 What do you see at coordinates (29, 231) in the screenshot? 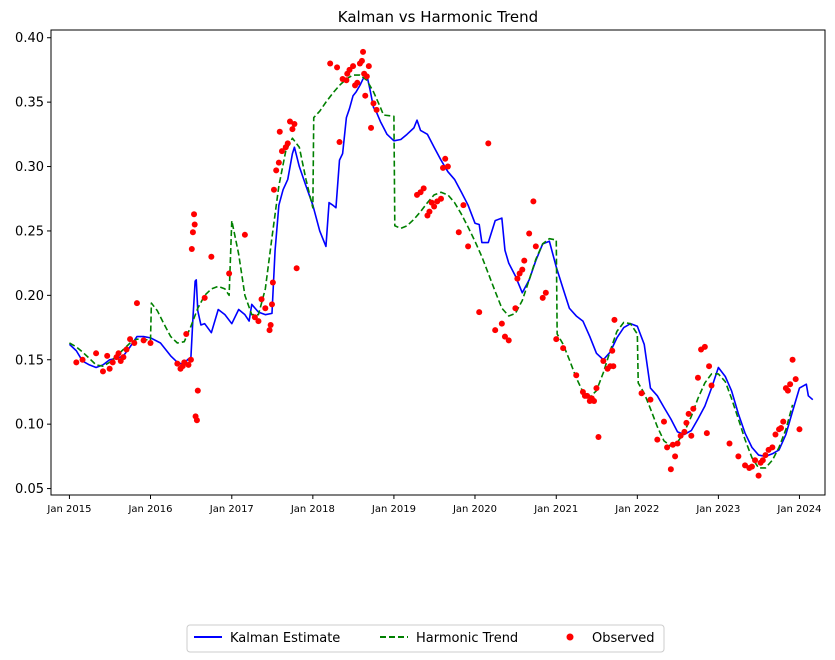
I see `y-tick-label: 0.25` at bounding box center [29, 231].